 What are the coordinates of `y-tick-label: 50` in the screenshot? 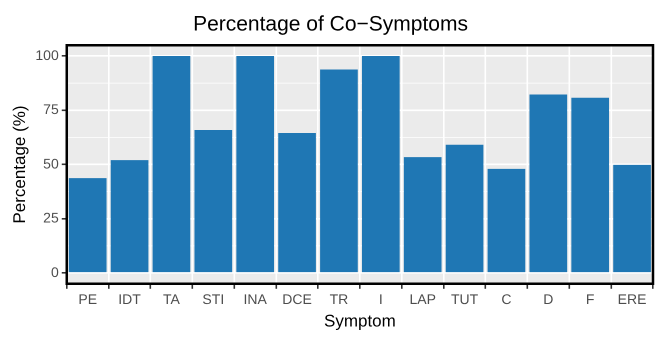 It's located at (51, 163).